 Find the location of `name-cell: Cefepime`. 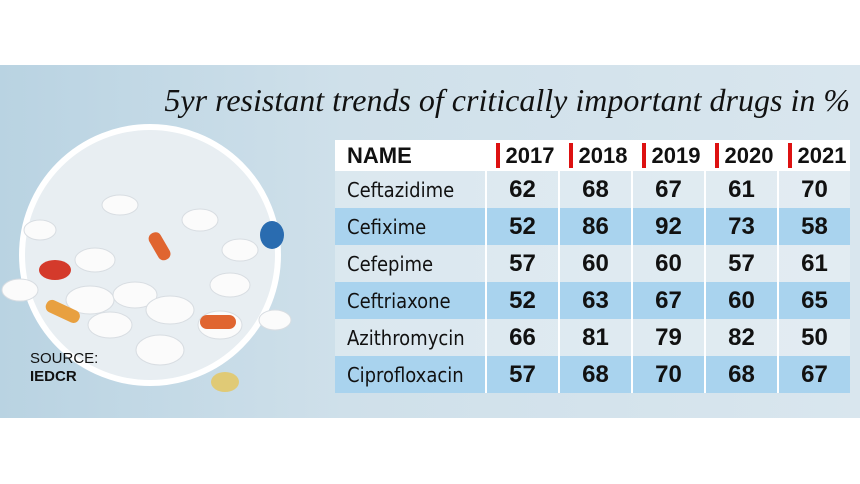

name-cell: Cefepime is located at coordinates (410, 263).